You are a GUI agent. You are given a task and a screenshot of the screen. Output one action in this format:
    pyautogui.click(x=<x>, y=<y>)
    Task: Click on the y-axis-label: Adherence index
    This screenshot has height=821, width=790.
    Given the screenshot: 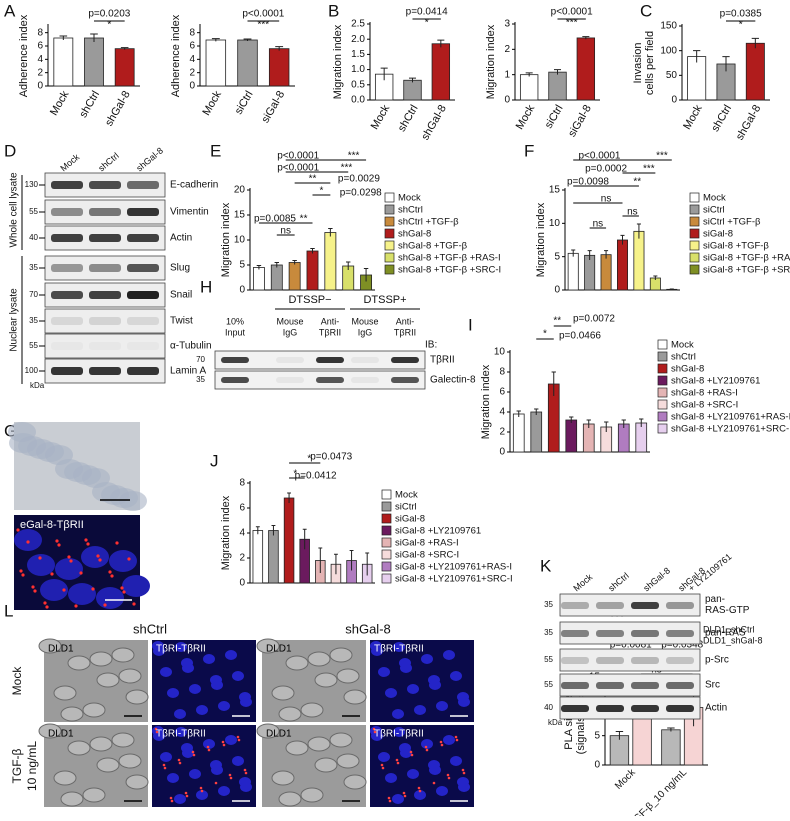 What is the action you would take?
    pyautogui.click(x=176, y=55)
    